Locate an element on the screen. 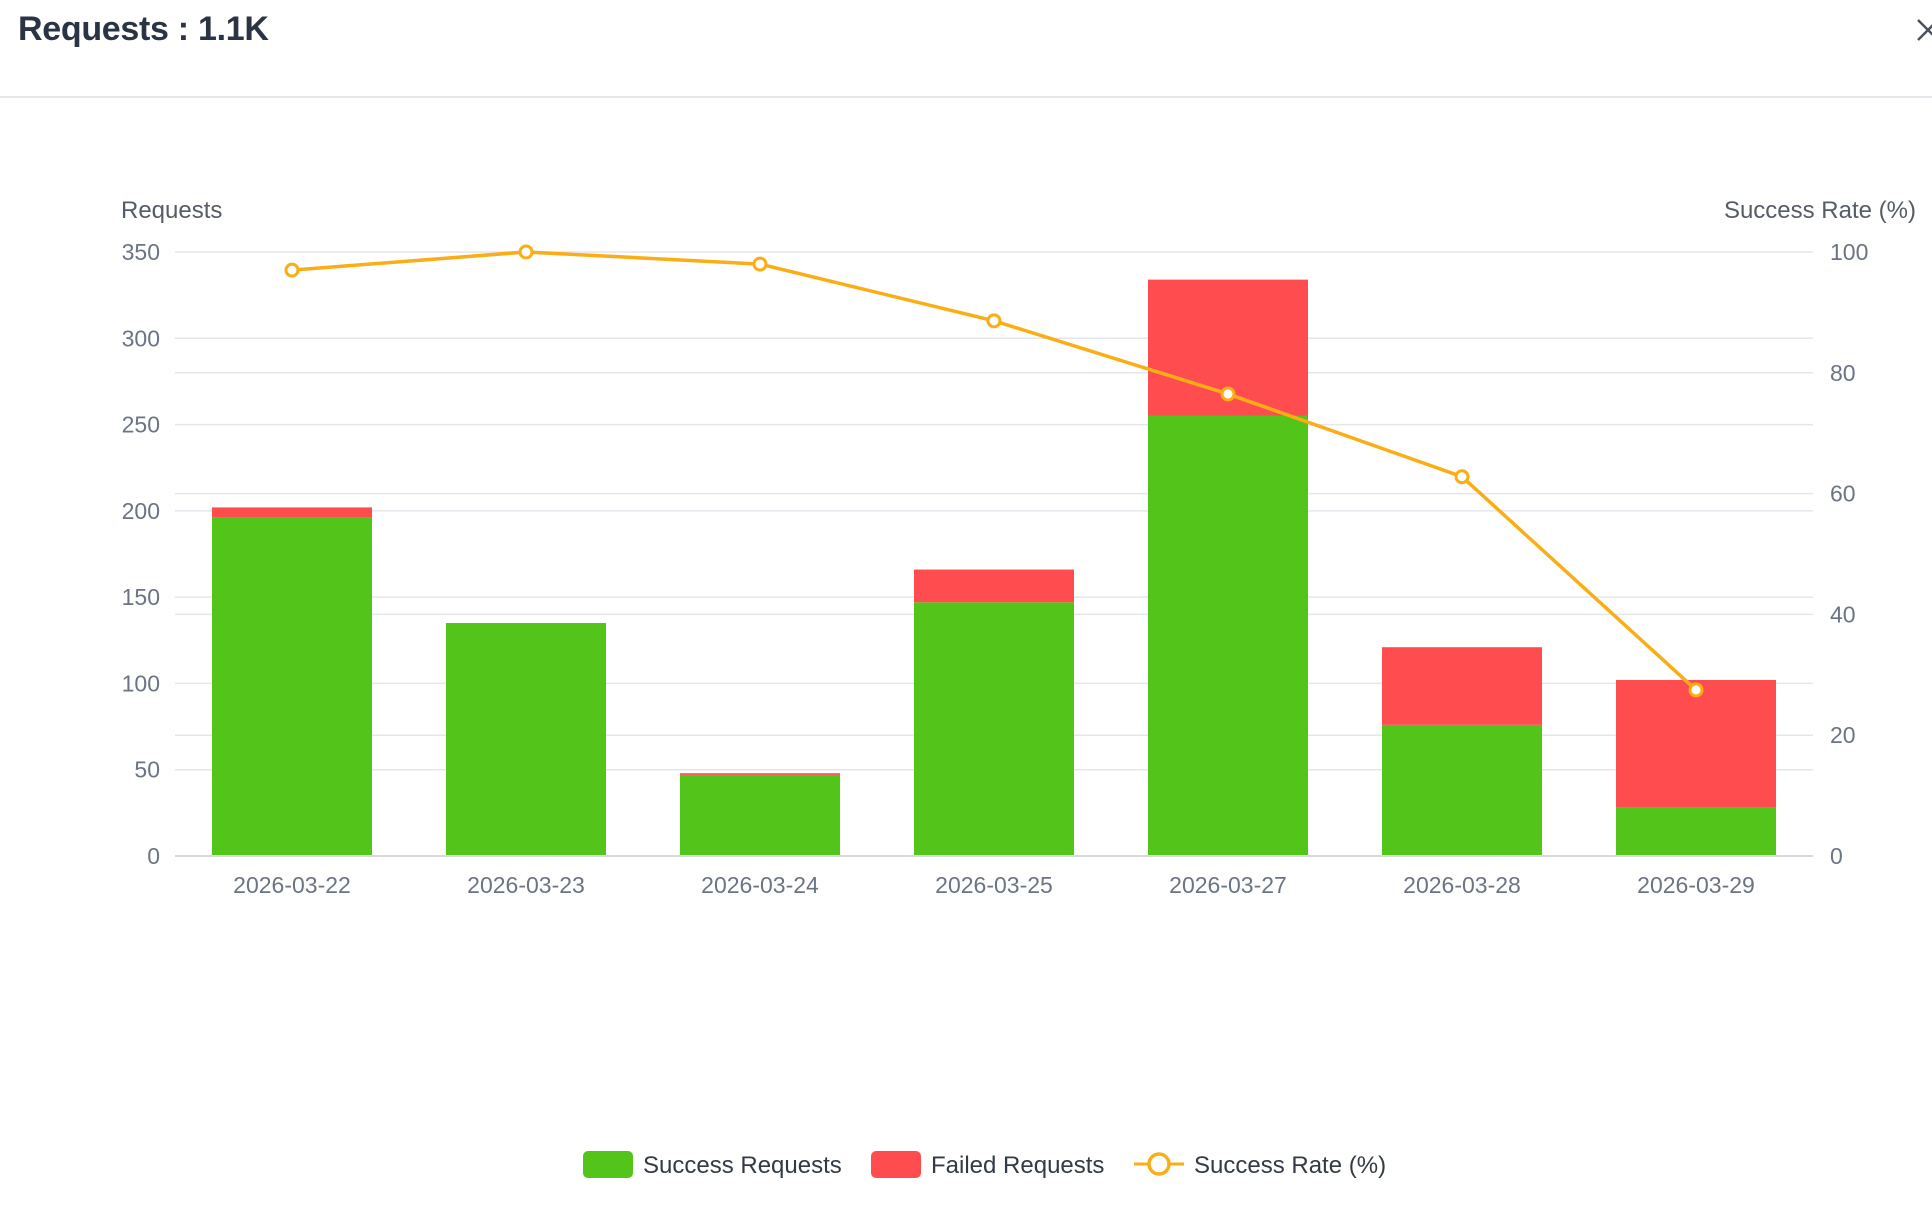  x-tick-label: 2026-03-28 is located at coordinates (1462, 885).